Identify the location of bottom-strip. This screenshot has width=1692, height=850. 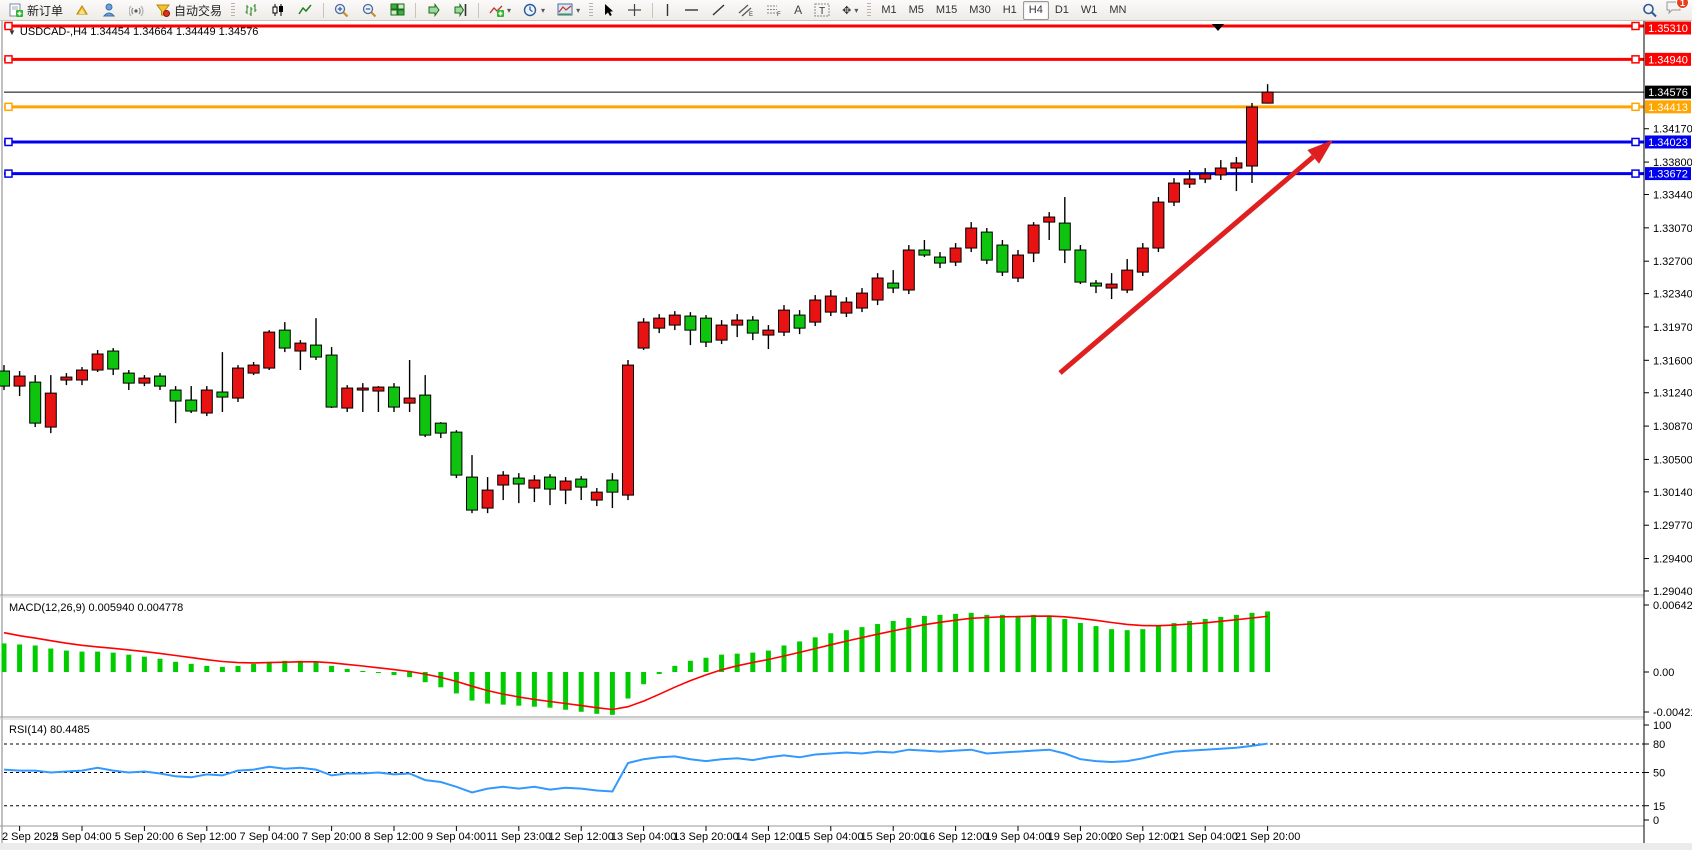
(846, 846).